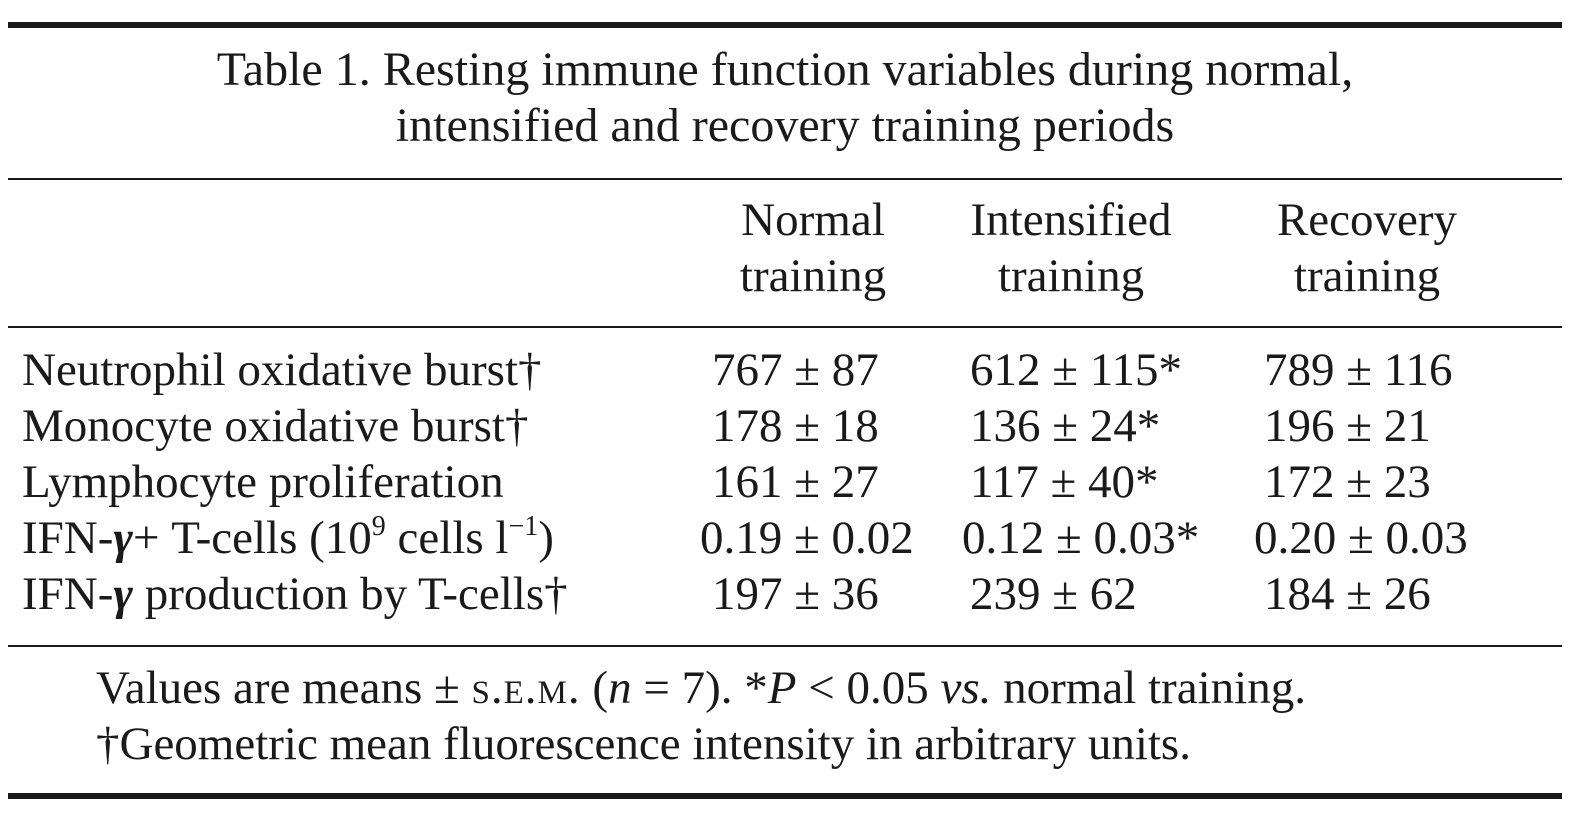  What do you see at coordinates (813, 248) in the screenshot?
I see `column-header-normal: Normal training` at bounding box center [813, 248].